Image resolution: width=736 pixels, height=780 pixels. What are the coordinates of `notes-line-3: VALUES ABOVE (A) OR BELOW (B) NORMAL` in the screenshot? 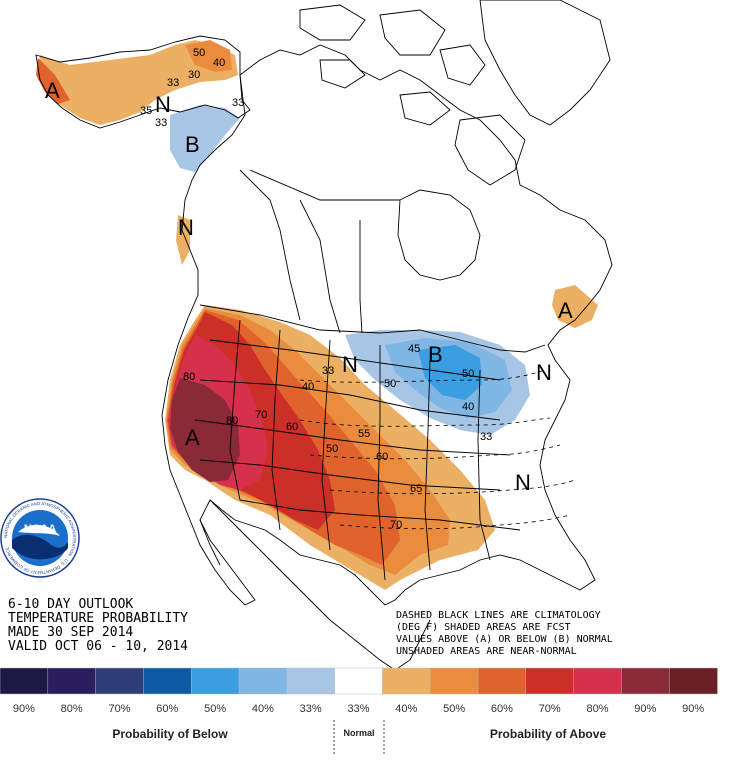 It's located at (504, 639).